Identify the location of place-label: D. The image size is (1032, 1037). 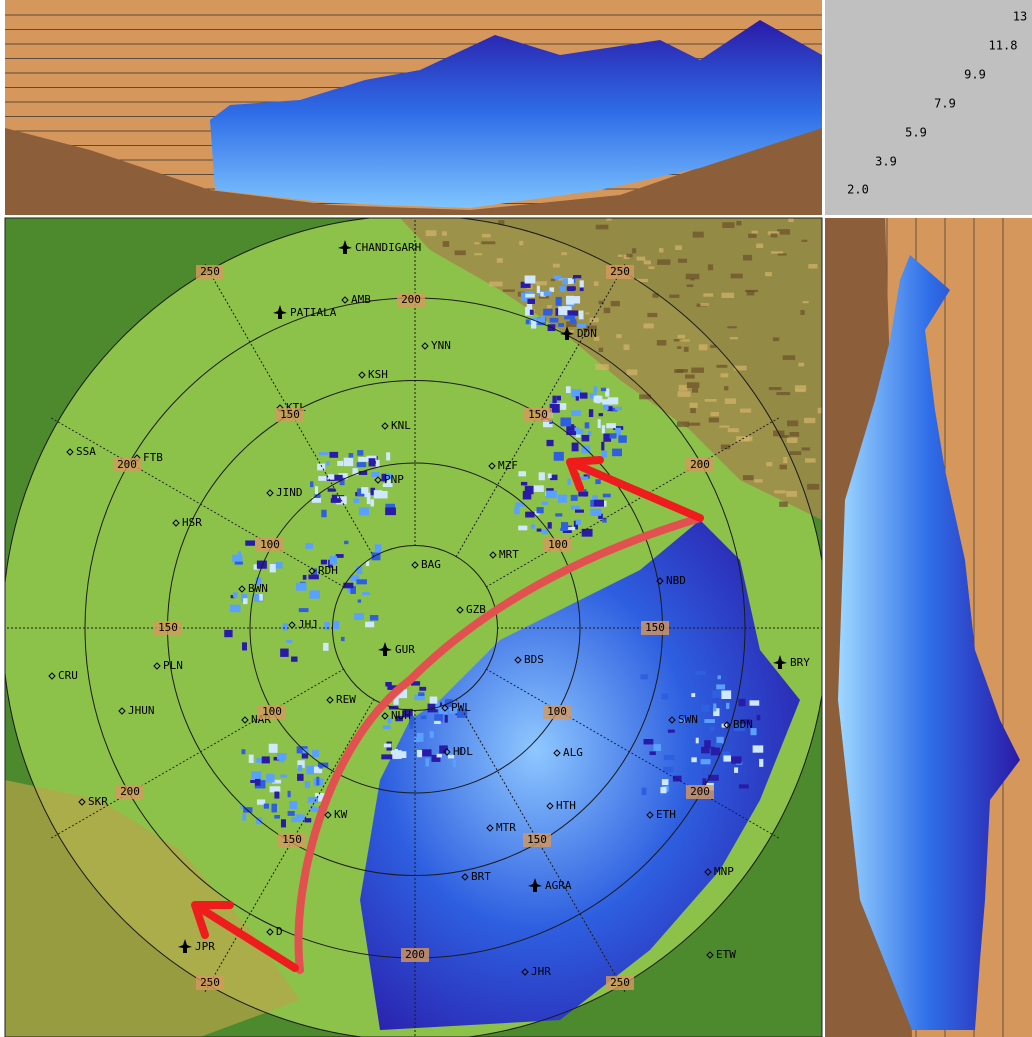
(279, 931).